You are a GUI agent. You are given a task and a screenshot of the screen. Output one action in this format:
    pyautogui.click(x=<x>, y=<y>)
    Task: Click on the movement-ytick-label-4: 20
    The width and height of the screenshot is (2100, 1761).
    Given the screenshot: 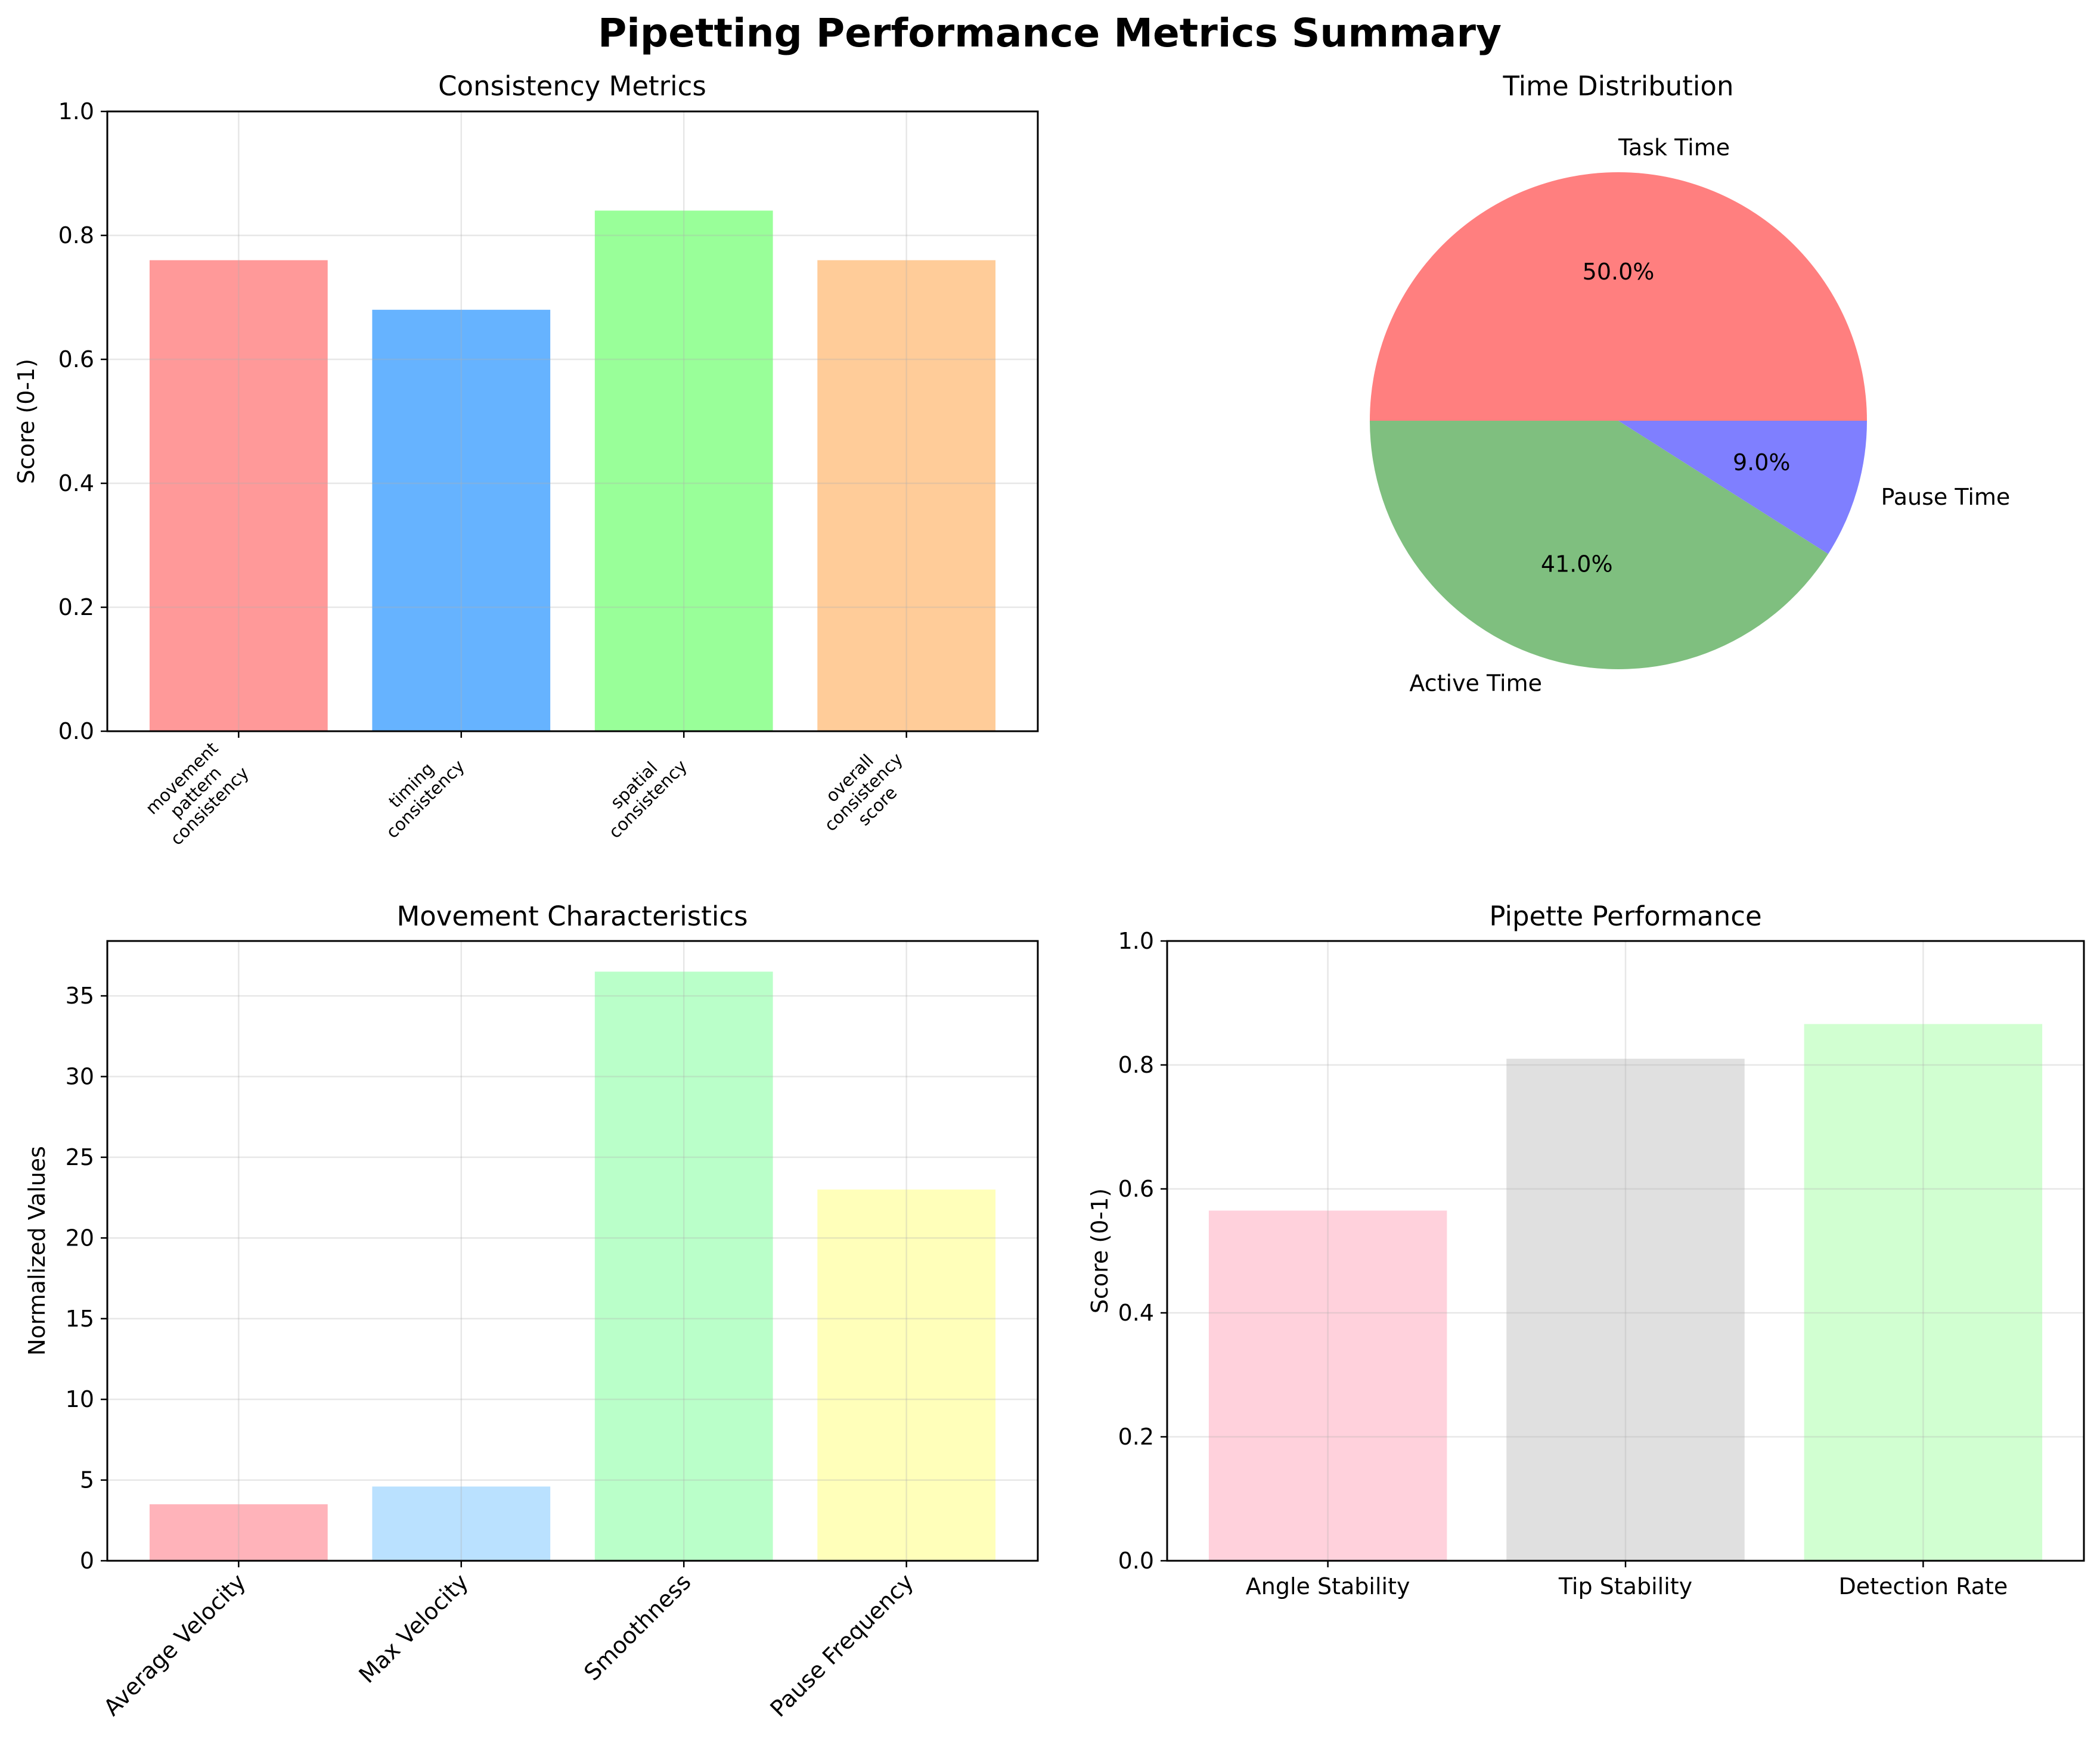 What is the action you would take?
    pyautogui.click(x=80, y=1238)
    